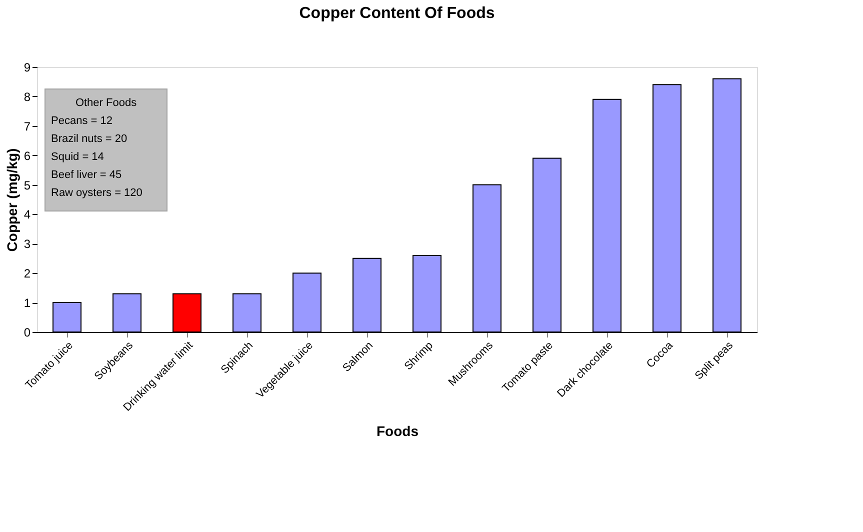 This screenshot has width=863, height=532. What do you see at coordinates (106, 103) in the screenshot?
I see `annotation: Other Foods` at bounding box center [106, 103].